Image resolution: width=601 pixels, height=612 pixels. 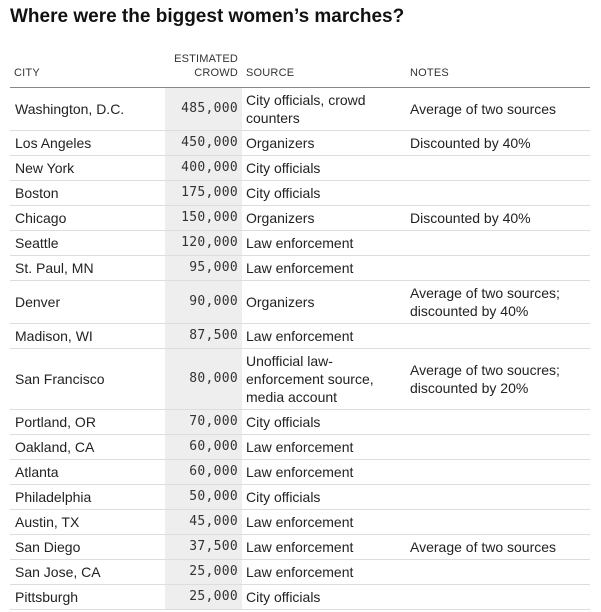 I want to click on crowd-cell: 95,000, so click(x=203, y=268).